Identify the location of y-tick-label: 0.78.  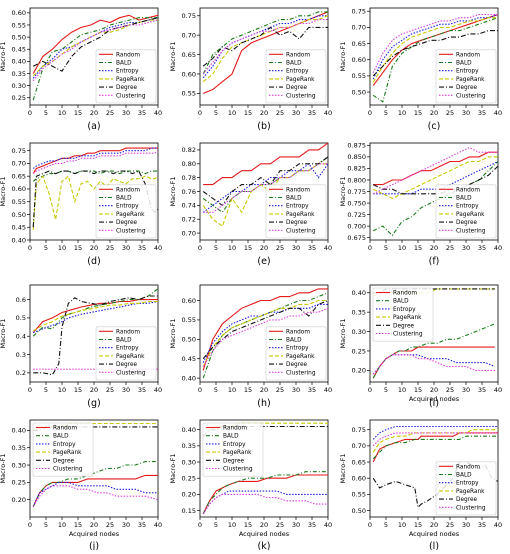
(189, 178).